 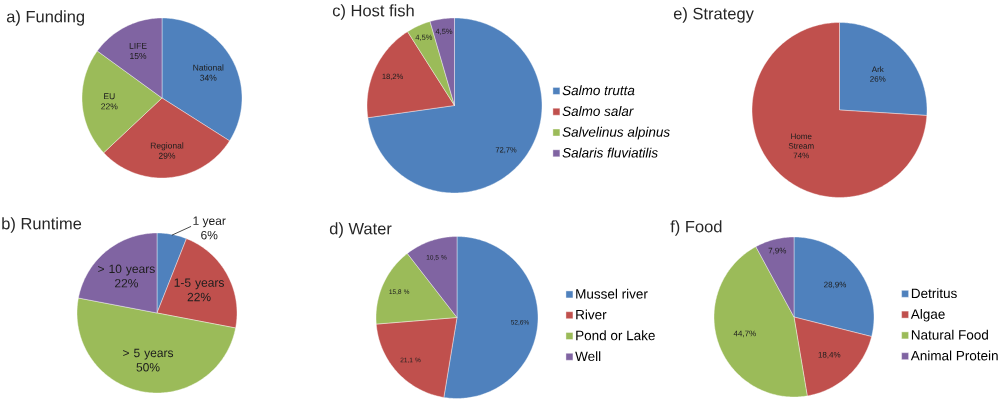 I want to click on slice-label: > 5 years, so click(x=148, y=354).